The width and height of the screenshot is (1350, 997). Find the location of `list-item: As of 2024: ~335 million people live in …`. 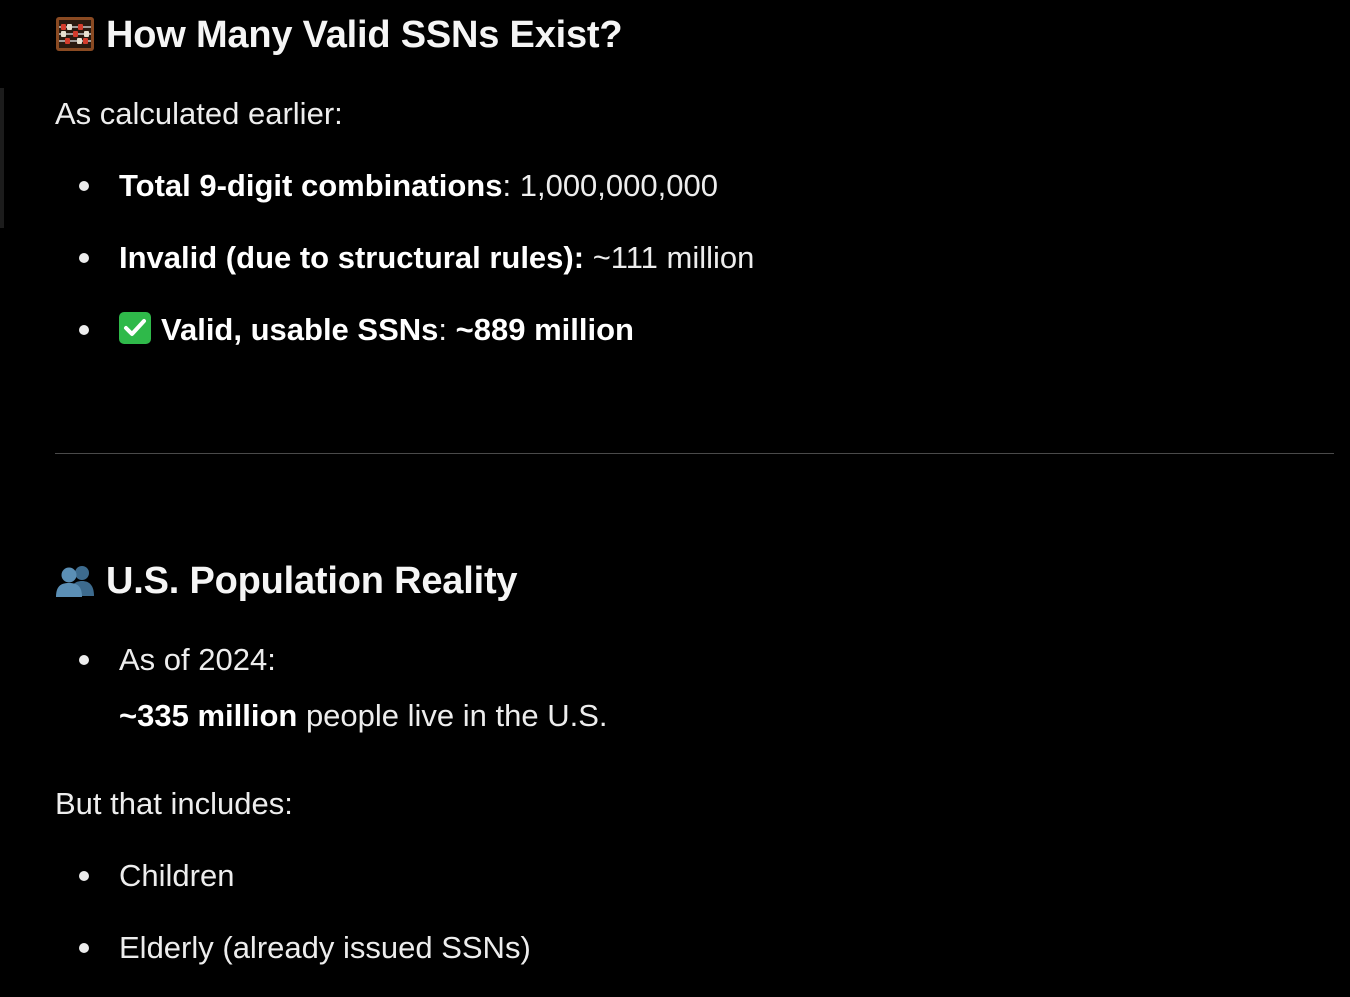

list-item: As of 2024: ~335 million people live in … is located at coordinates (331, 688).